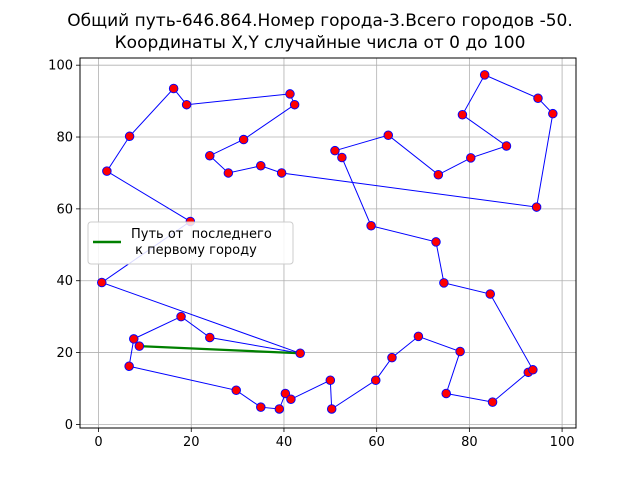 This screenshot has width=640, height=480. What do you see at coordinates (64, 281) in the screenshot?
I see `y-tick-label: 40` at bounding box center [64, 281].